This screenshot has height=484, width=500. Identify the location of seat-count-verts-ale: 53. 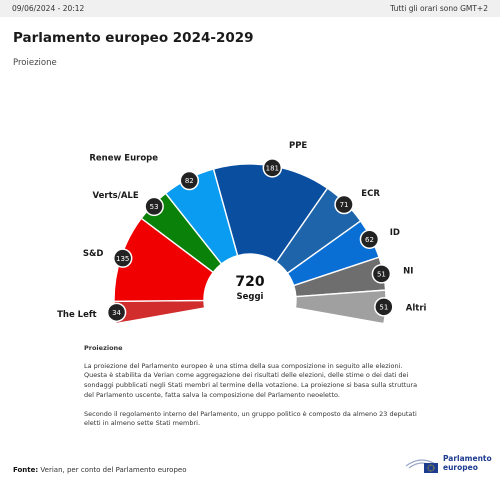
(154, 207).